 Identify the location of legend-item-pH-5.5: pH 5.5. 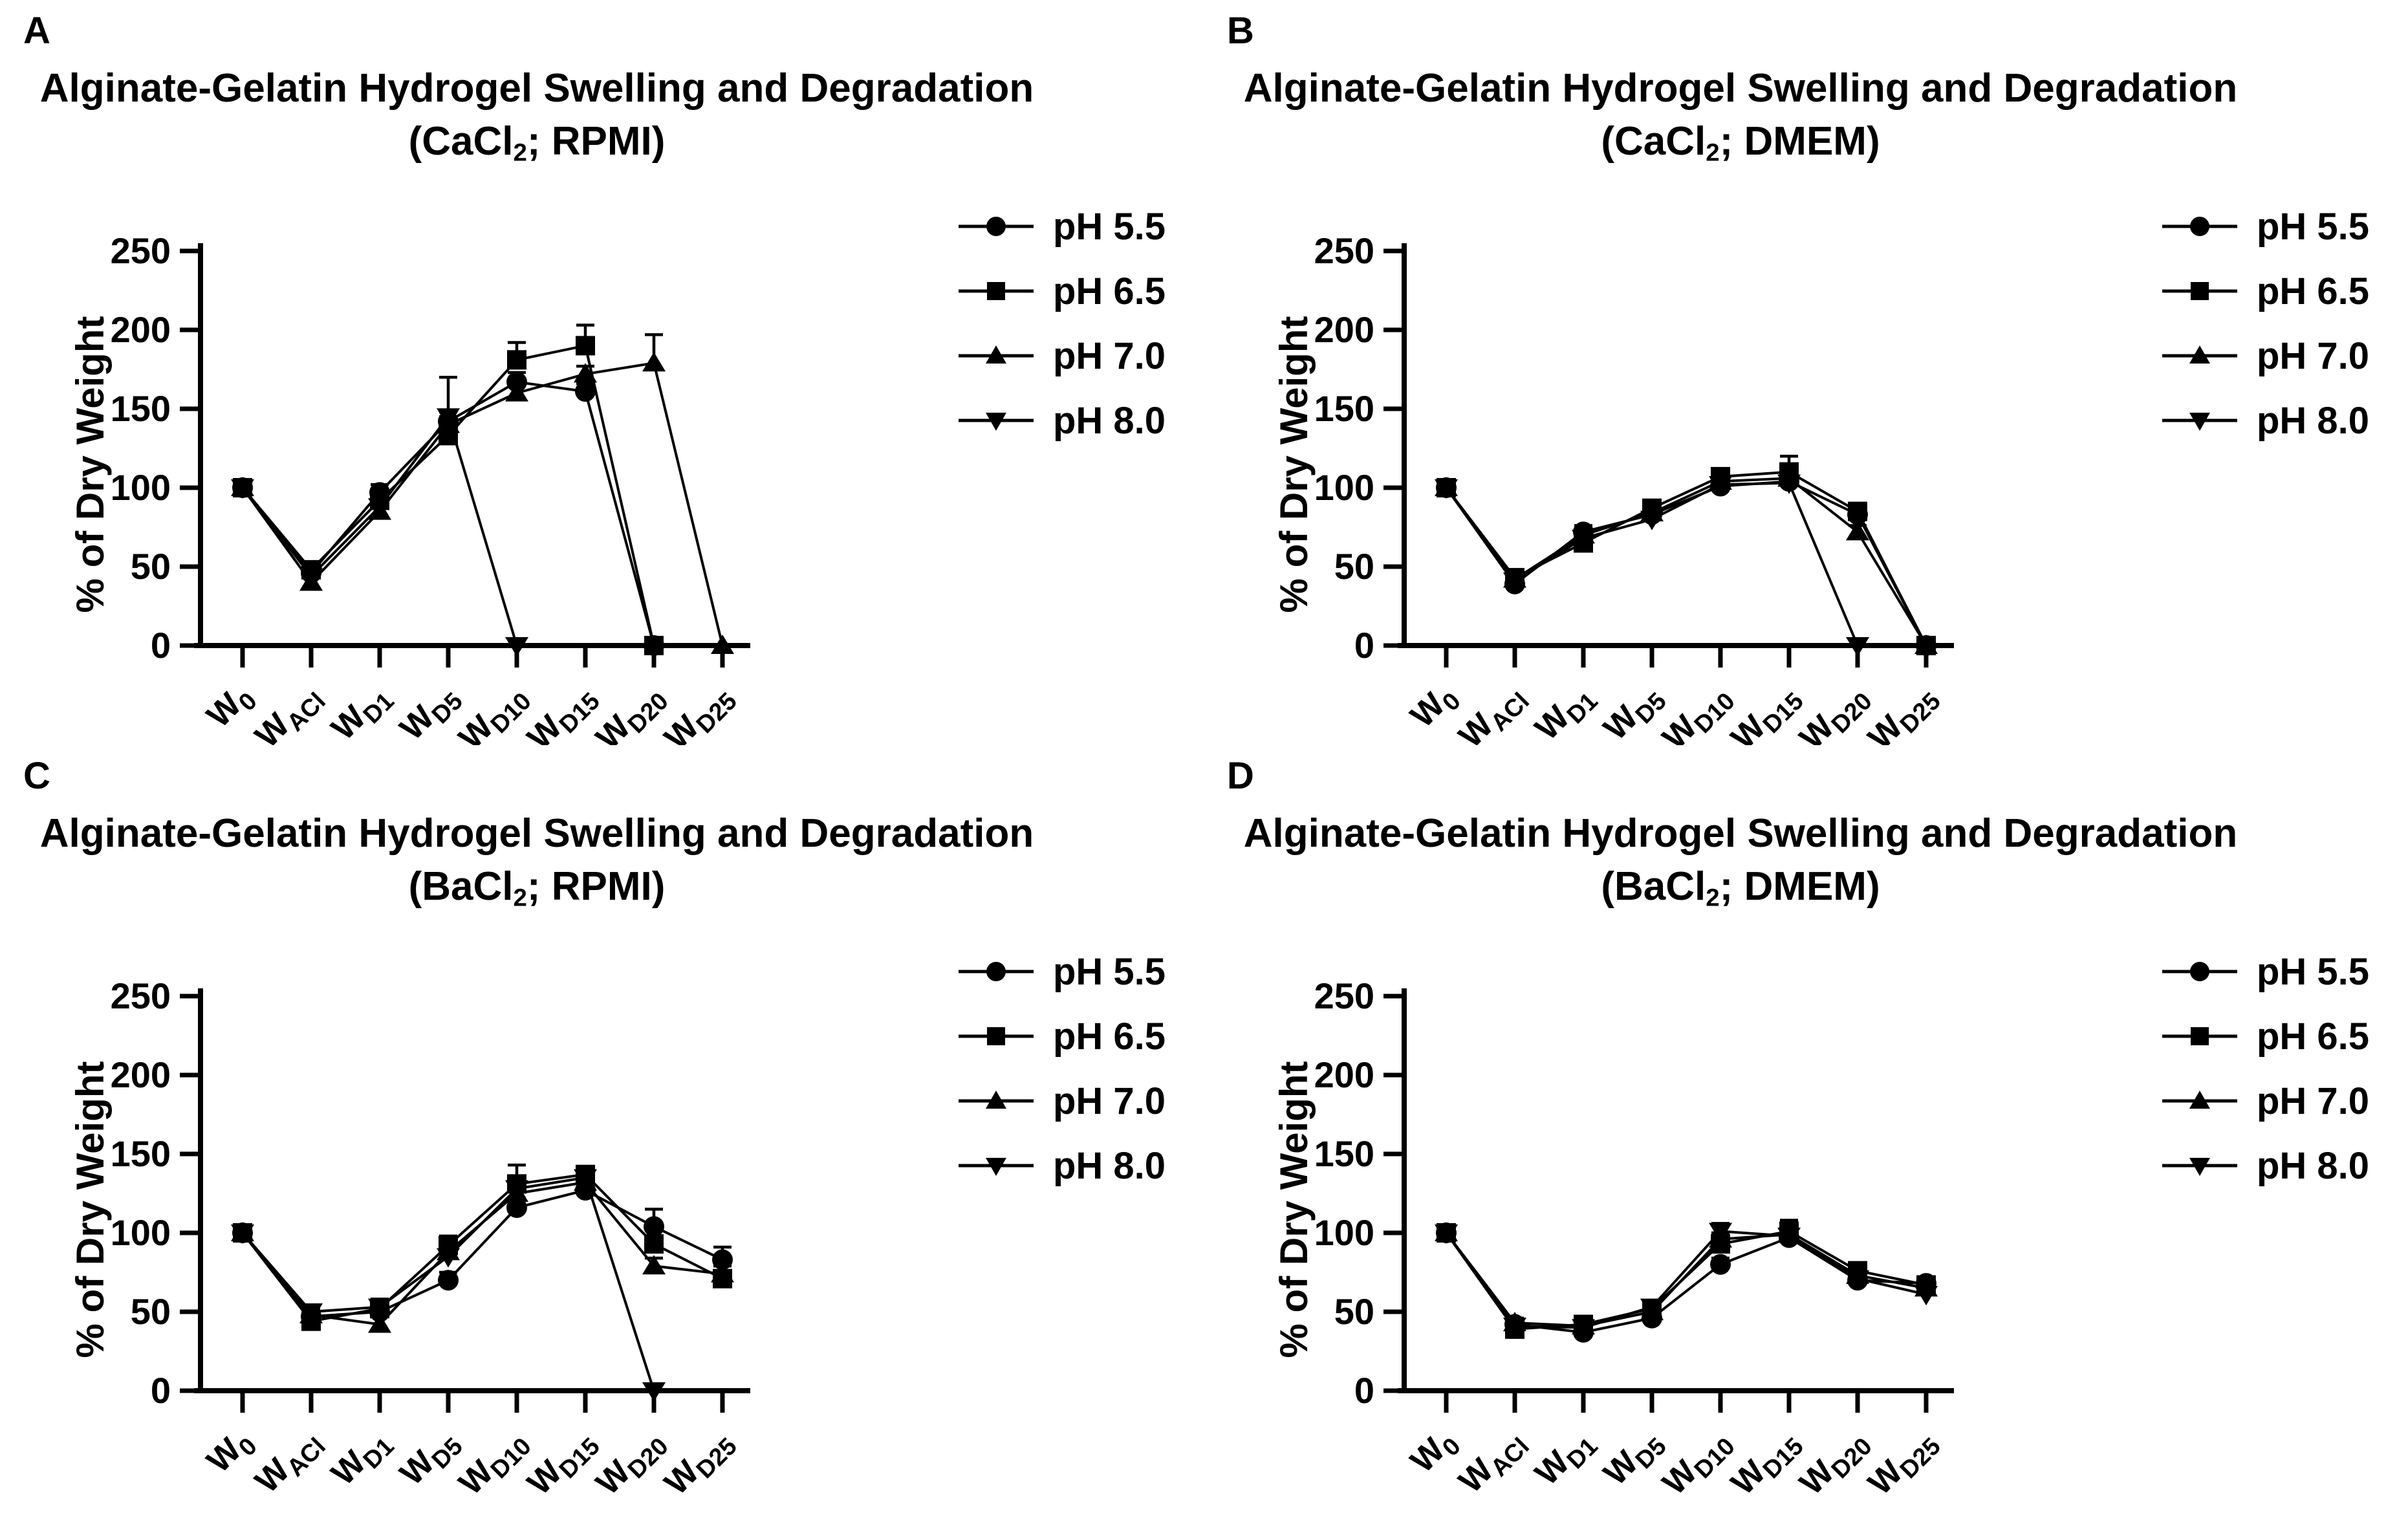
(2265, 227).